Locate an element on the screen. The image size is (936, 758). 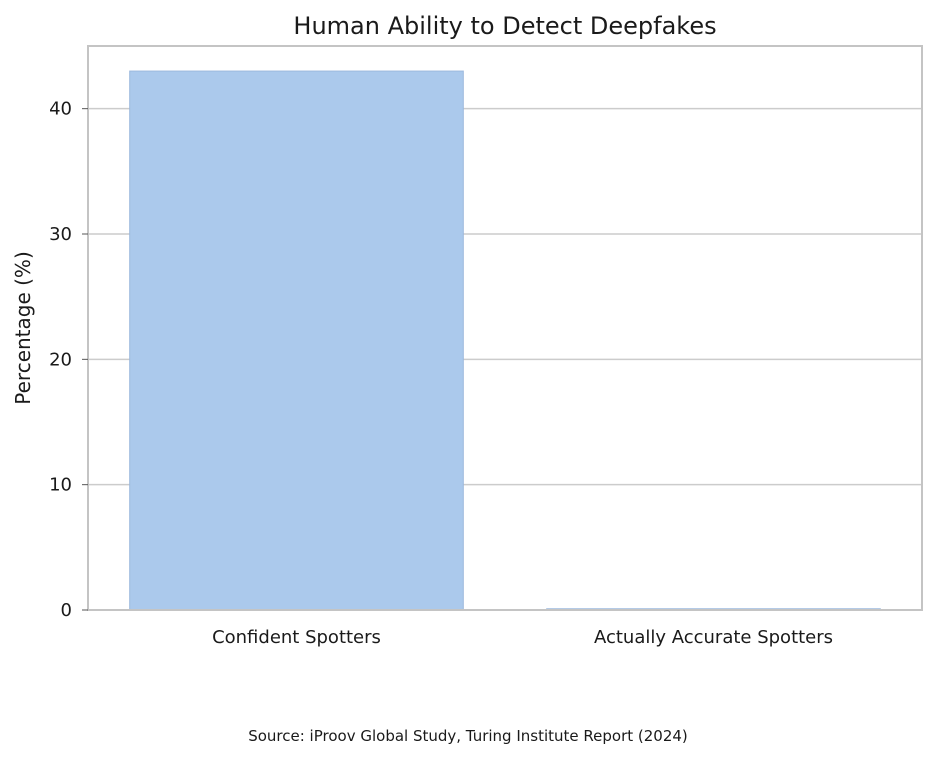
y-tick-labels: 0 10 20 30 40 is located at coordinates (68, 360).